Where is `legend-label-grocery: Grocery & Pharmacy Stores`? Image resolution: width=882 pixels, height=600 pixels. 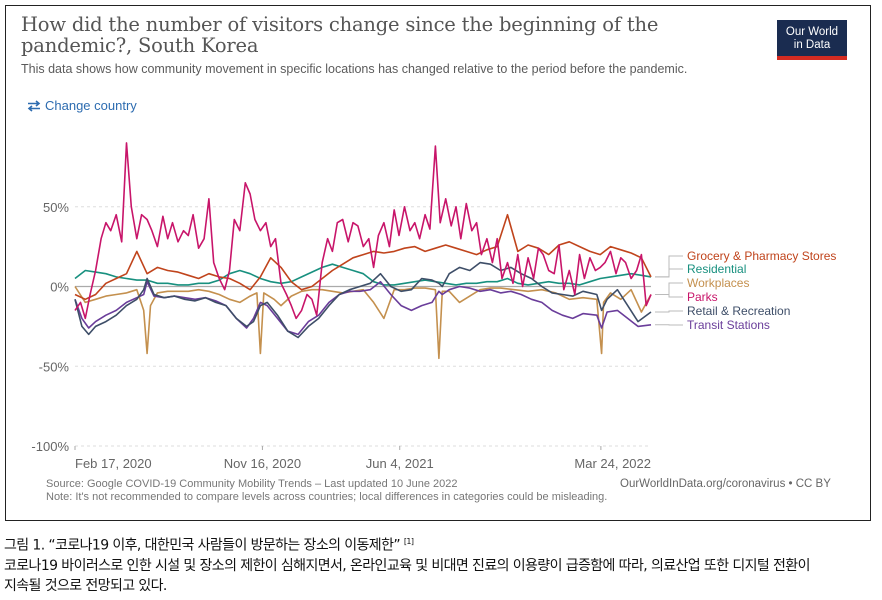
legend-label-grocery: Grocery & Pharmacy Stores is located at coordinates (761, 256).